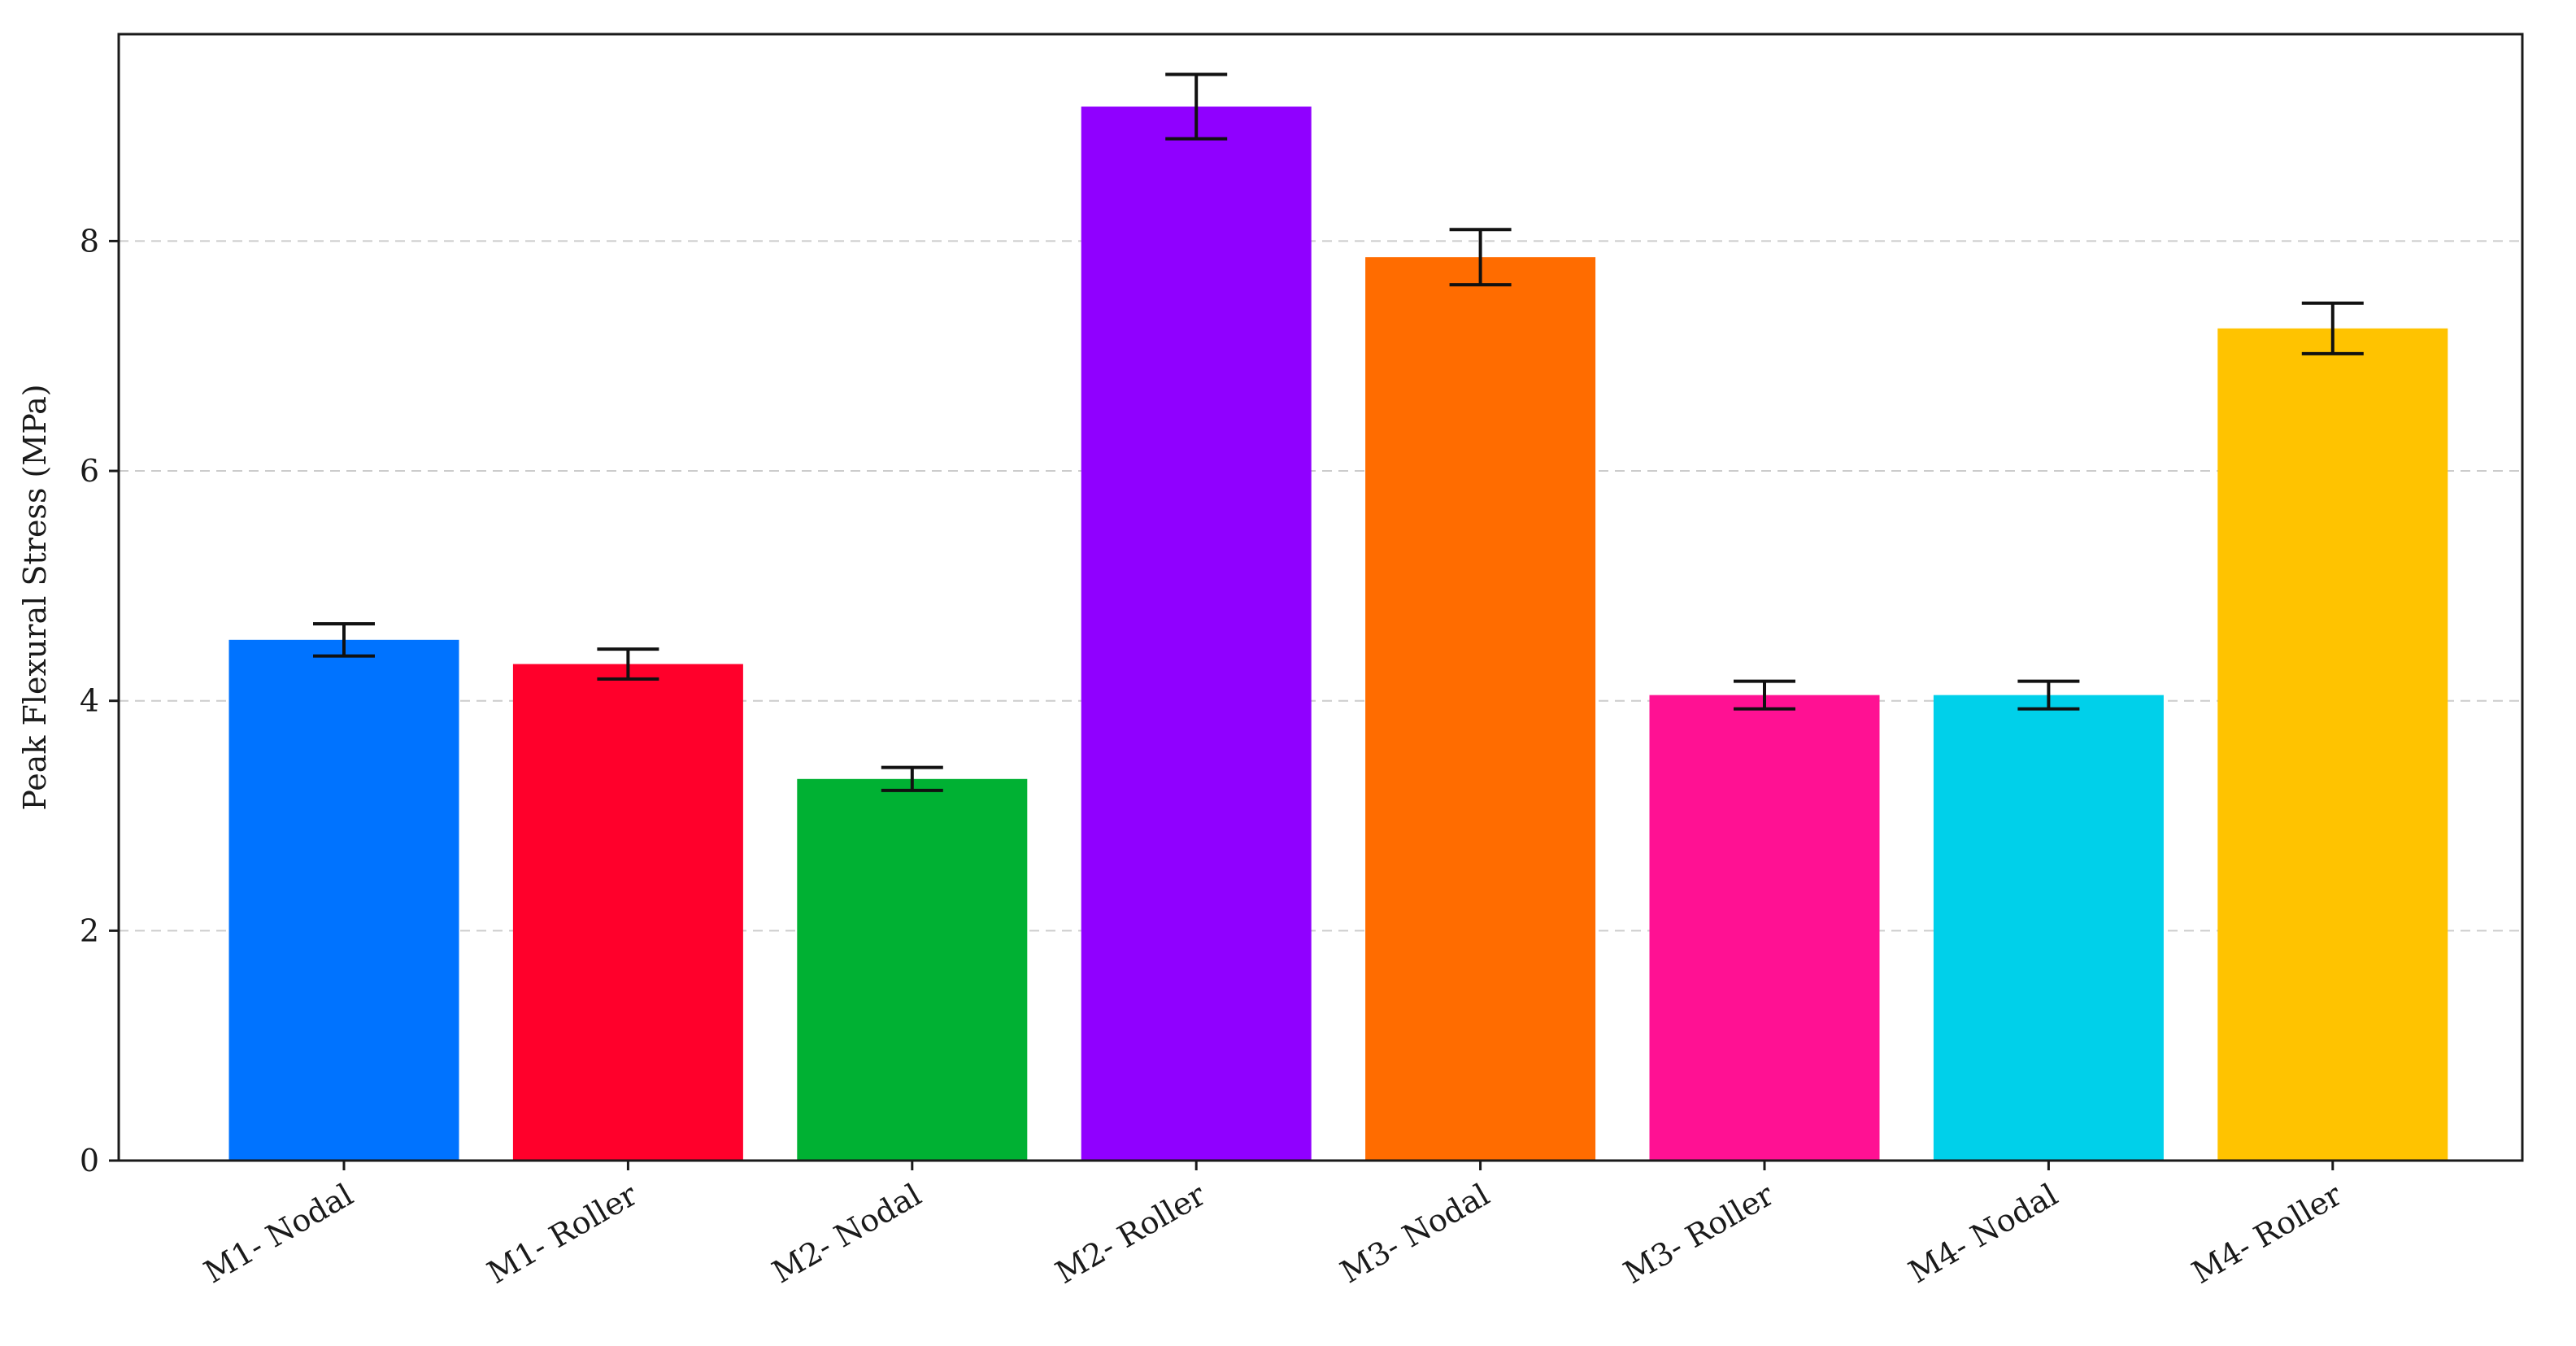  I want to click on bar-m3-nodal, so click(1481, 709).